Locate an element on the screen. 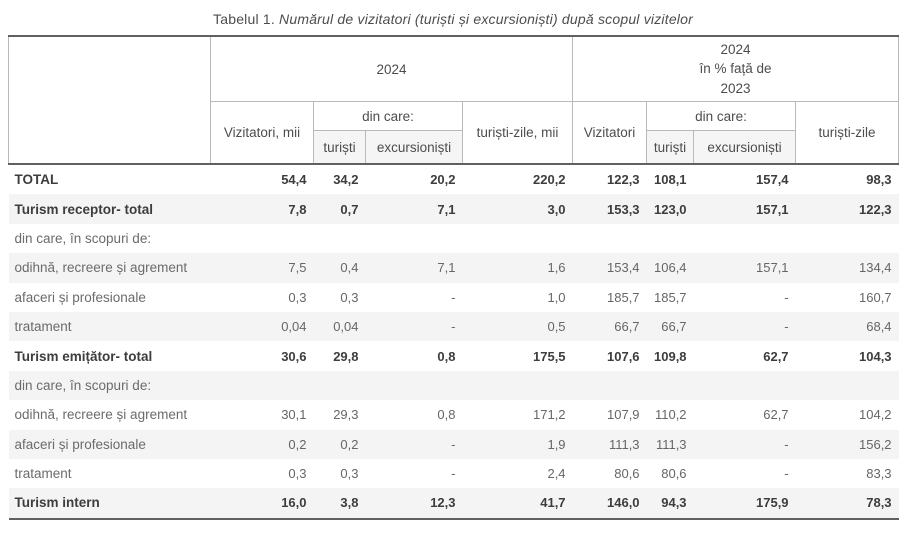 The height and width of the screenshot is (547, 906). cell-value: 3,0 is located at coordinates (556, 209).